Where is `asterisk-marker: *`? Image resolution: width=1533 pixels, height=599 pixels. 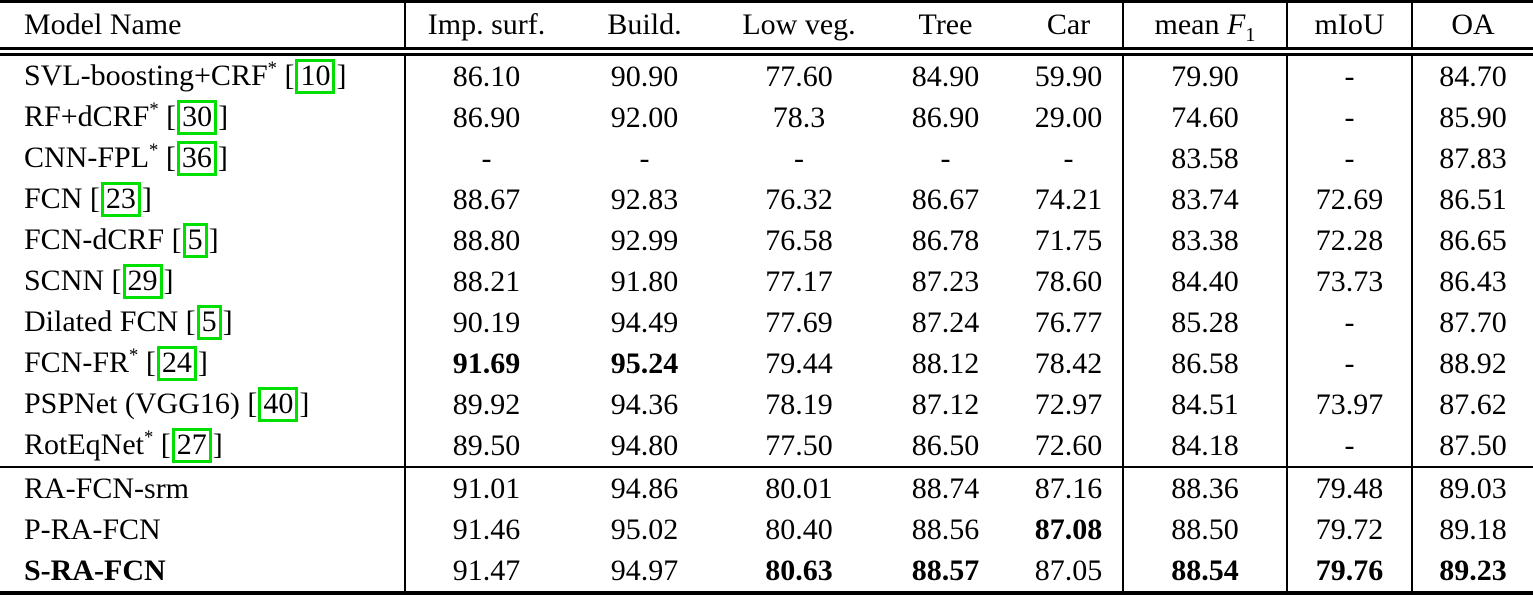 asterisk-marker: * is located at coordinates (154, 110).